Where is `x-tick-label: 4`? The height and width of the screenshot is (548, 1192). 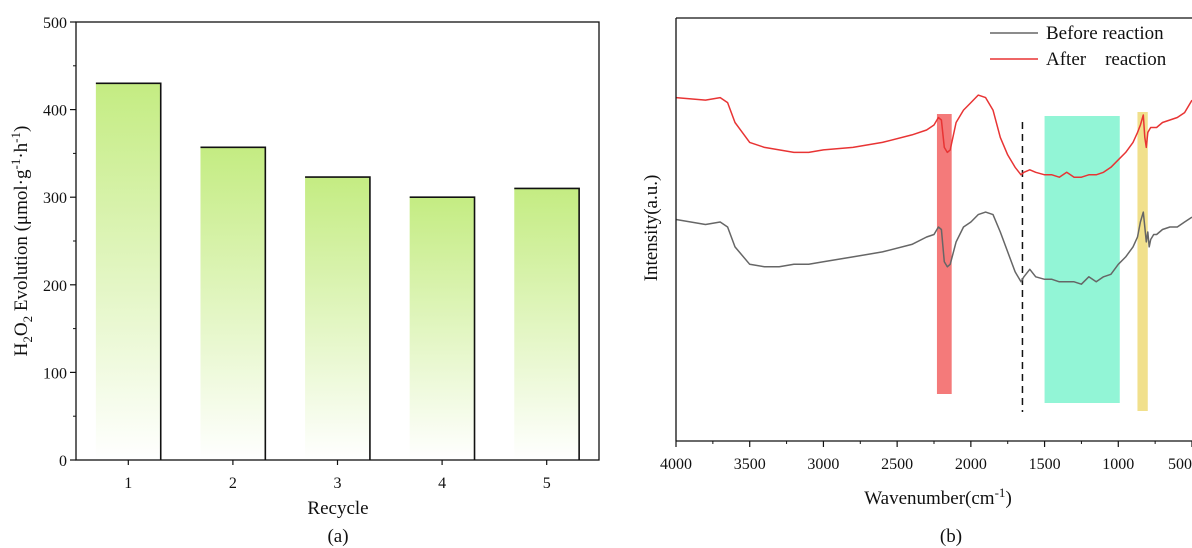 x-tick-label: 4 is located at coordinates (442, 483).